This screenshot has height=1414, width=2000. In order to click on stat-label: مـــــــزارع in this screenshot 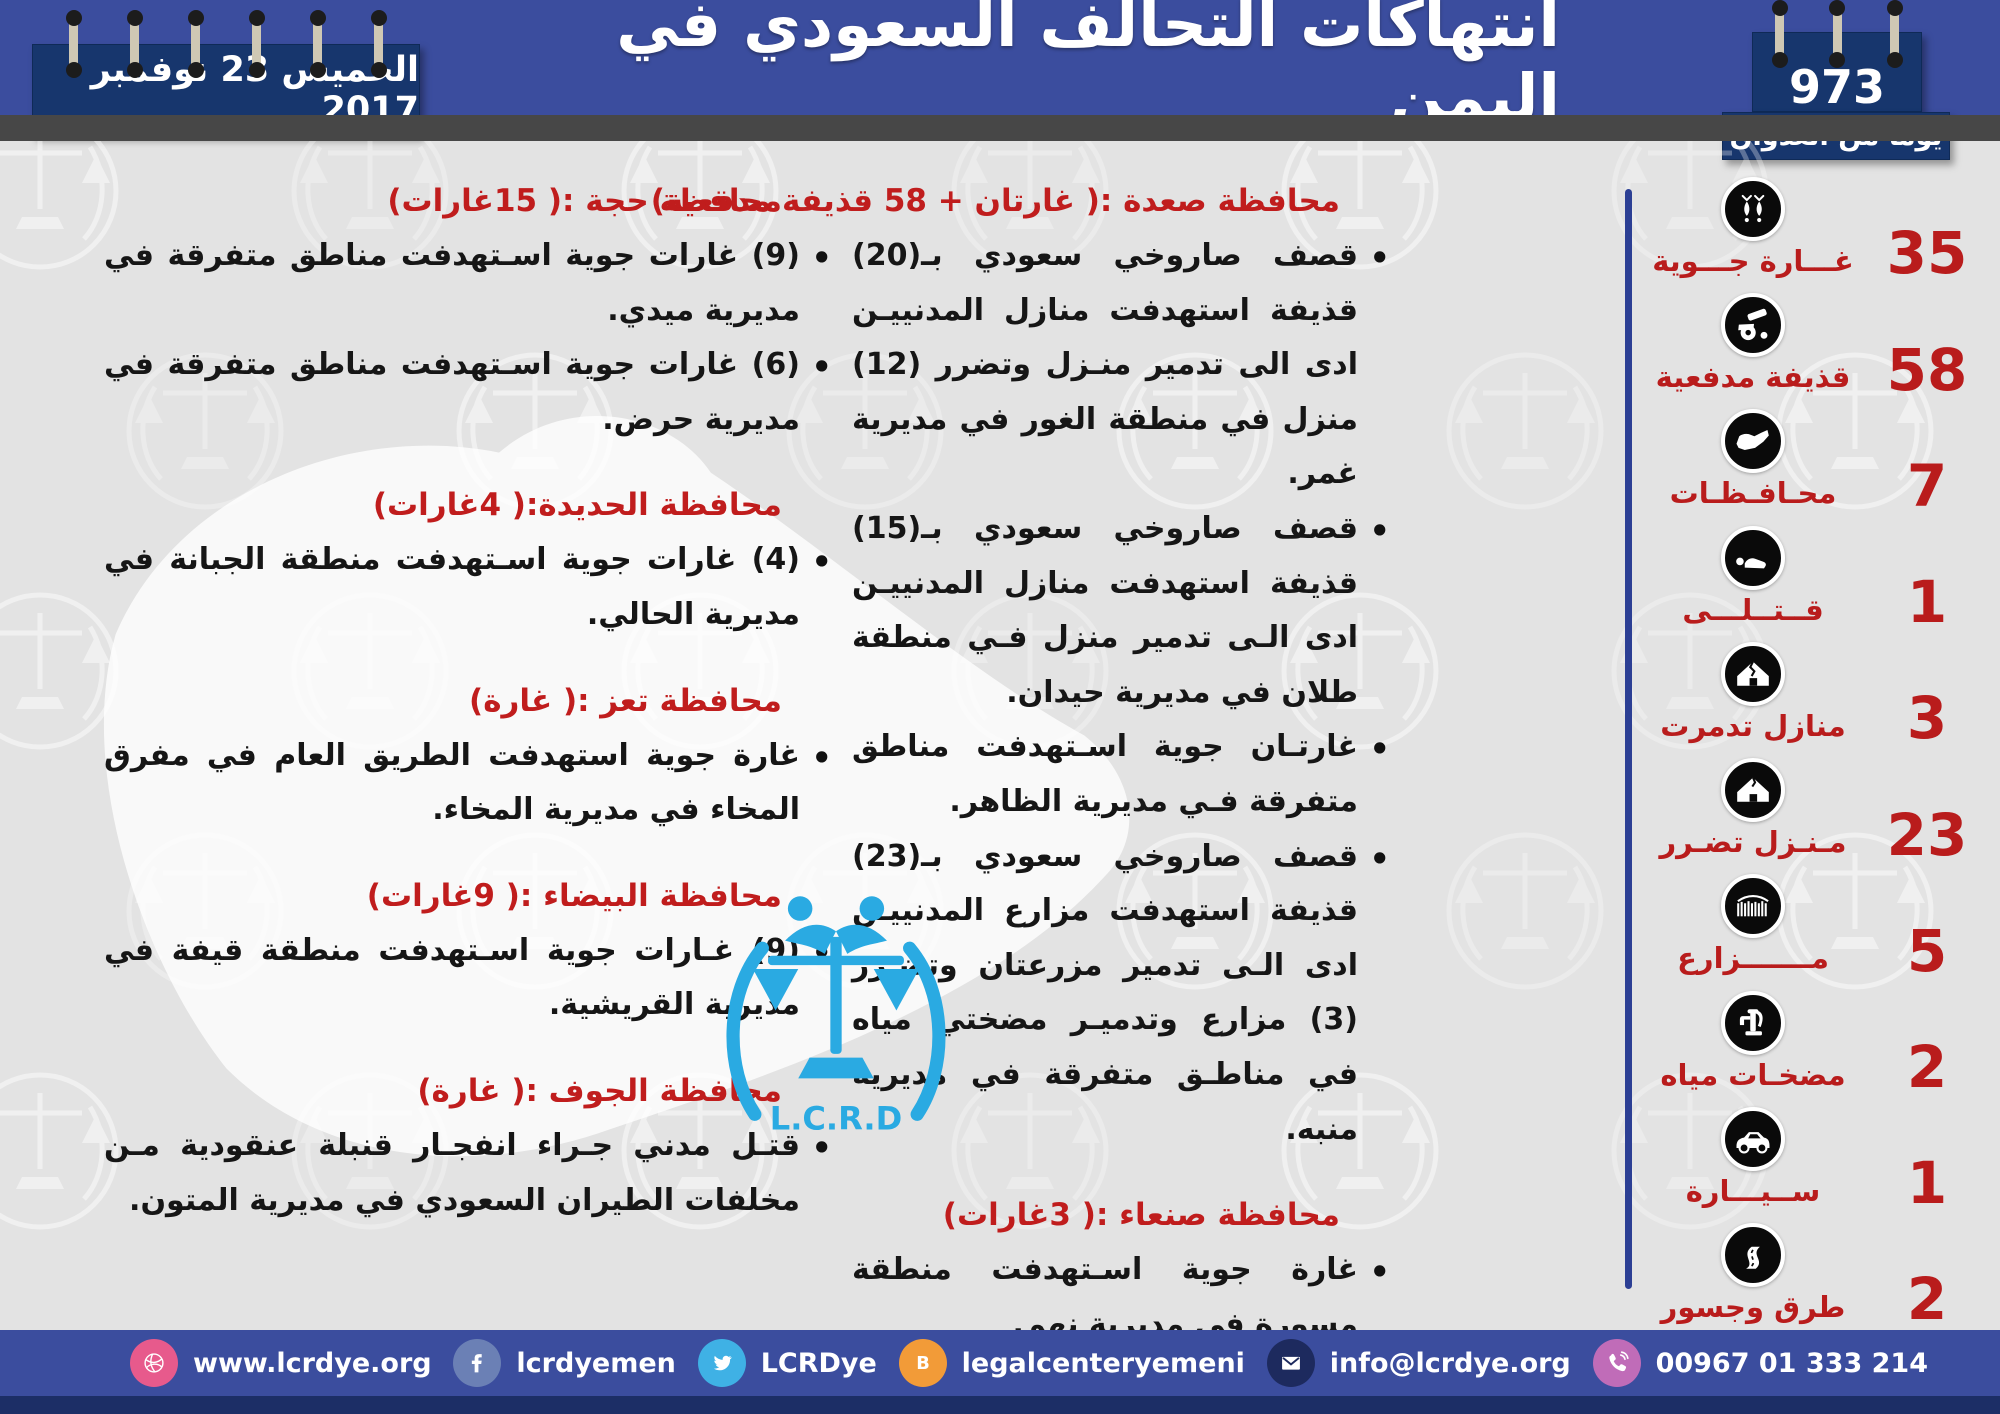, I will do `click(1753, 958)`.